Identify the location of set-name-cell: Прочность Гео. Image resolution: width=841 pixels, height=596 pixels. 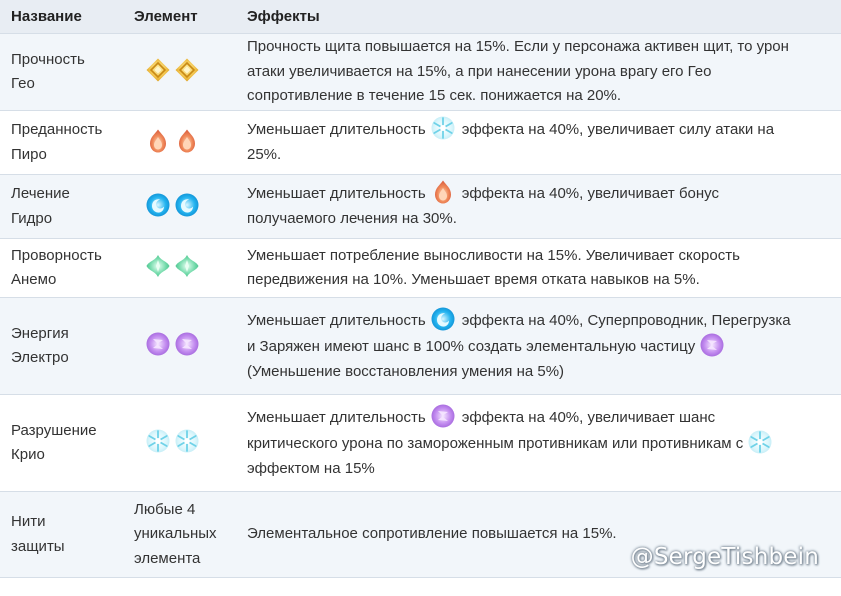
(61, 72).